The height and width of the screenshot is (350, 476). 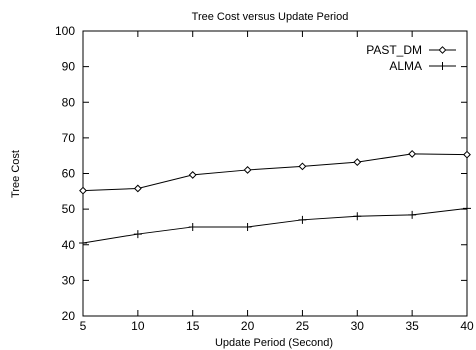 I want to click on x-tick-label: 15, so click(x=193, y=326).